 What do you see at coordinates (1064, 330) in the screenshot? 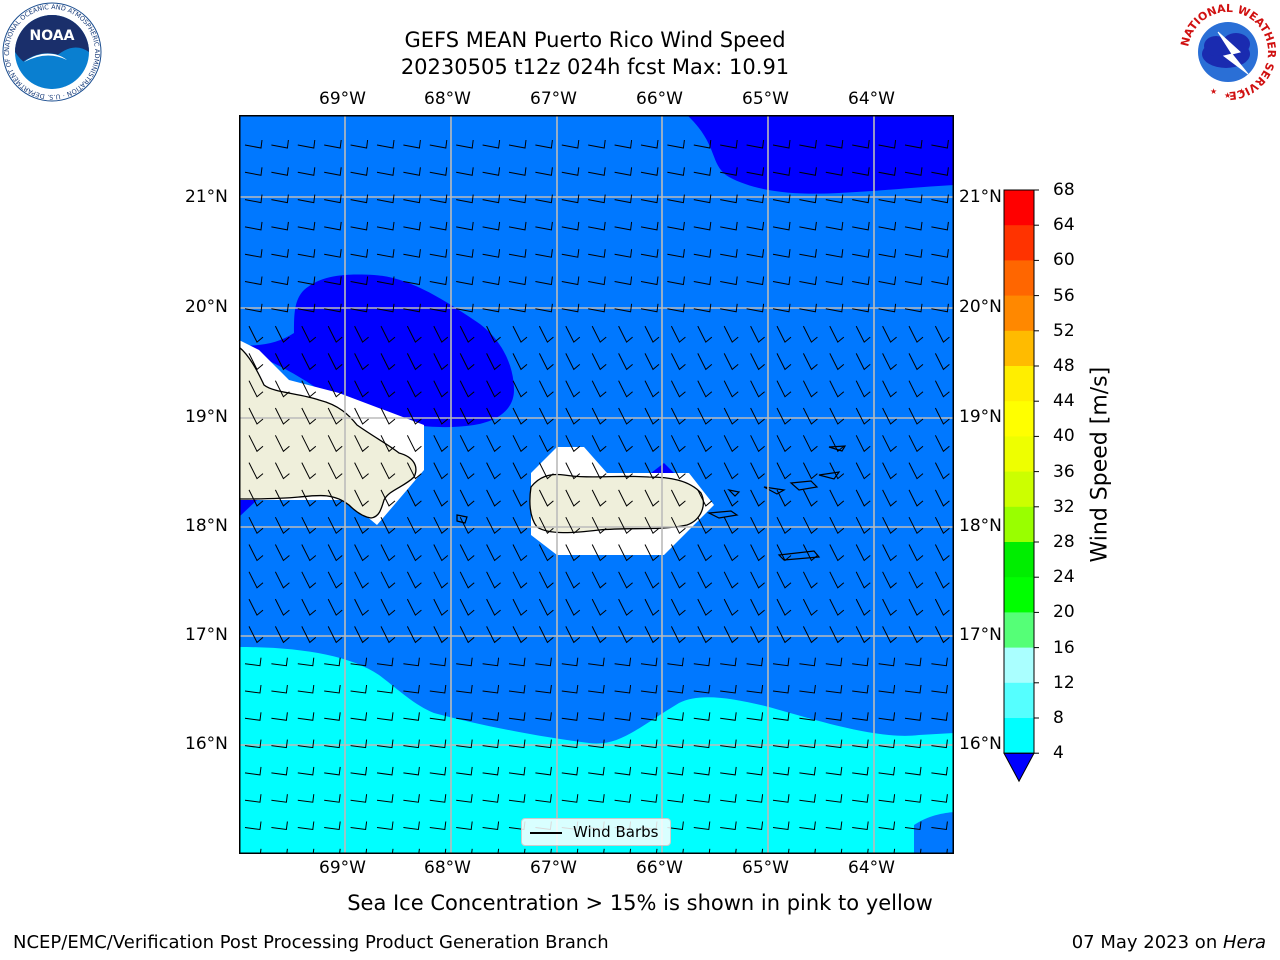
I see `colorbar-tick-label: 52` at bounding box center [1064, 330].